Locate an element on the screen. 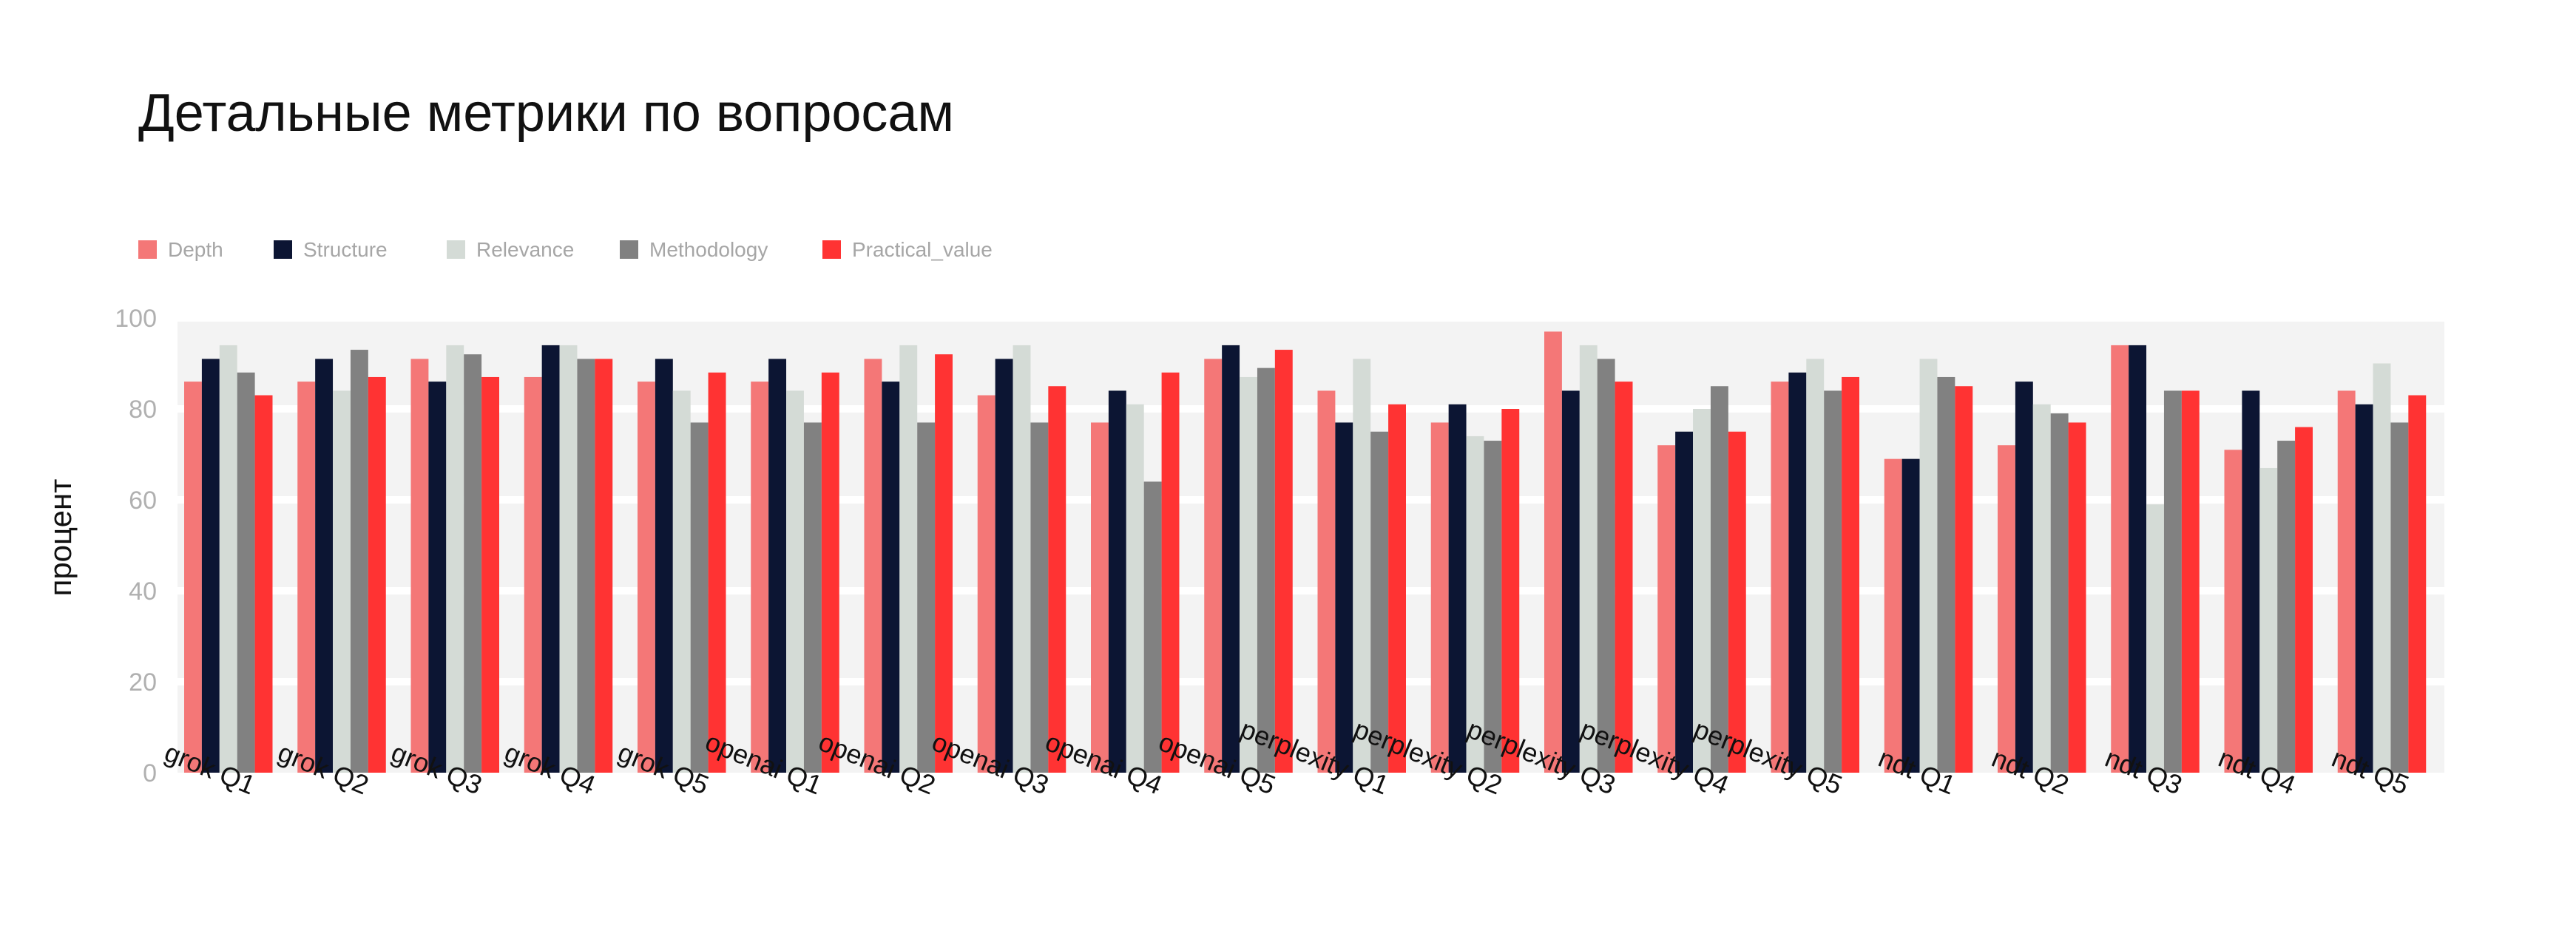 The height and width of the screenshot is (925, 2576). legend-label: Structure is located at coordinates (345, 249).